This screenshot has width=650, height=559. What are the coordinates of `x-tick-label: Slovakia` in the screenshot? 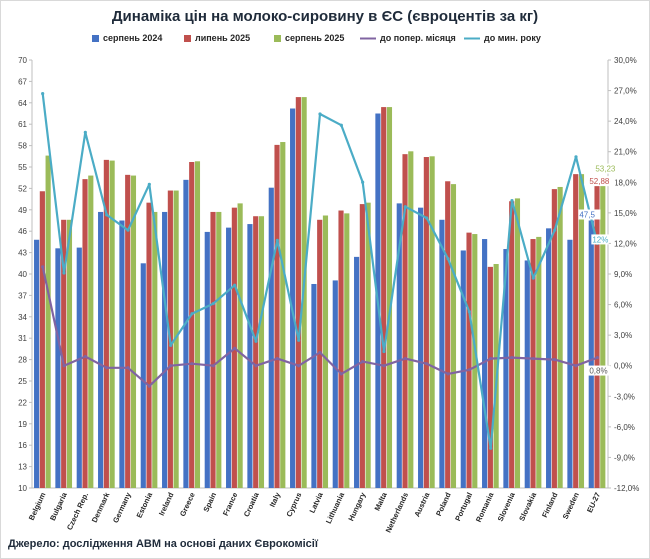 It's located at (527, 506).